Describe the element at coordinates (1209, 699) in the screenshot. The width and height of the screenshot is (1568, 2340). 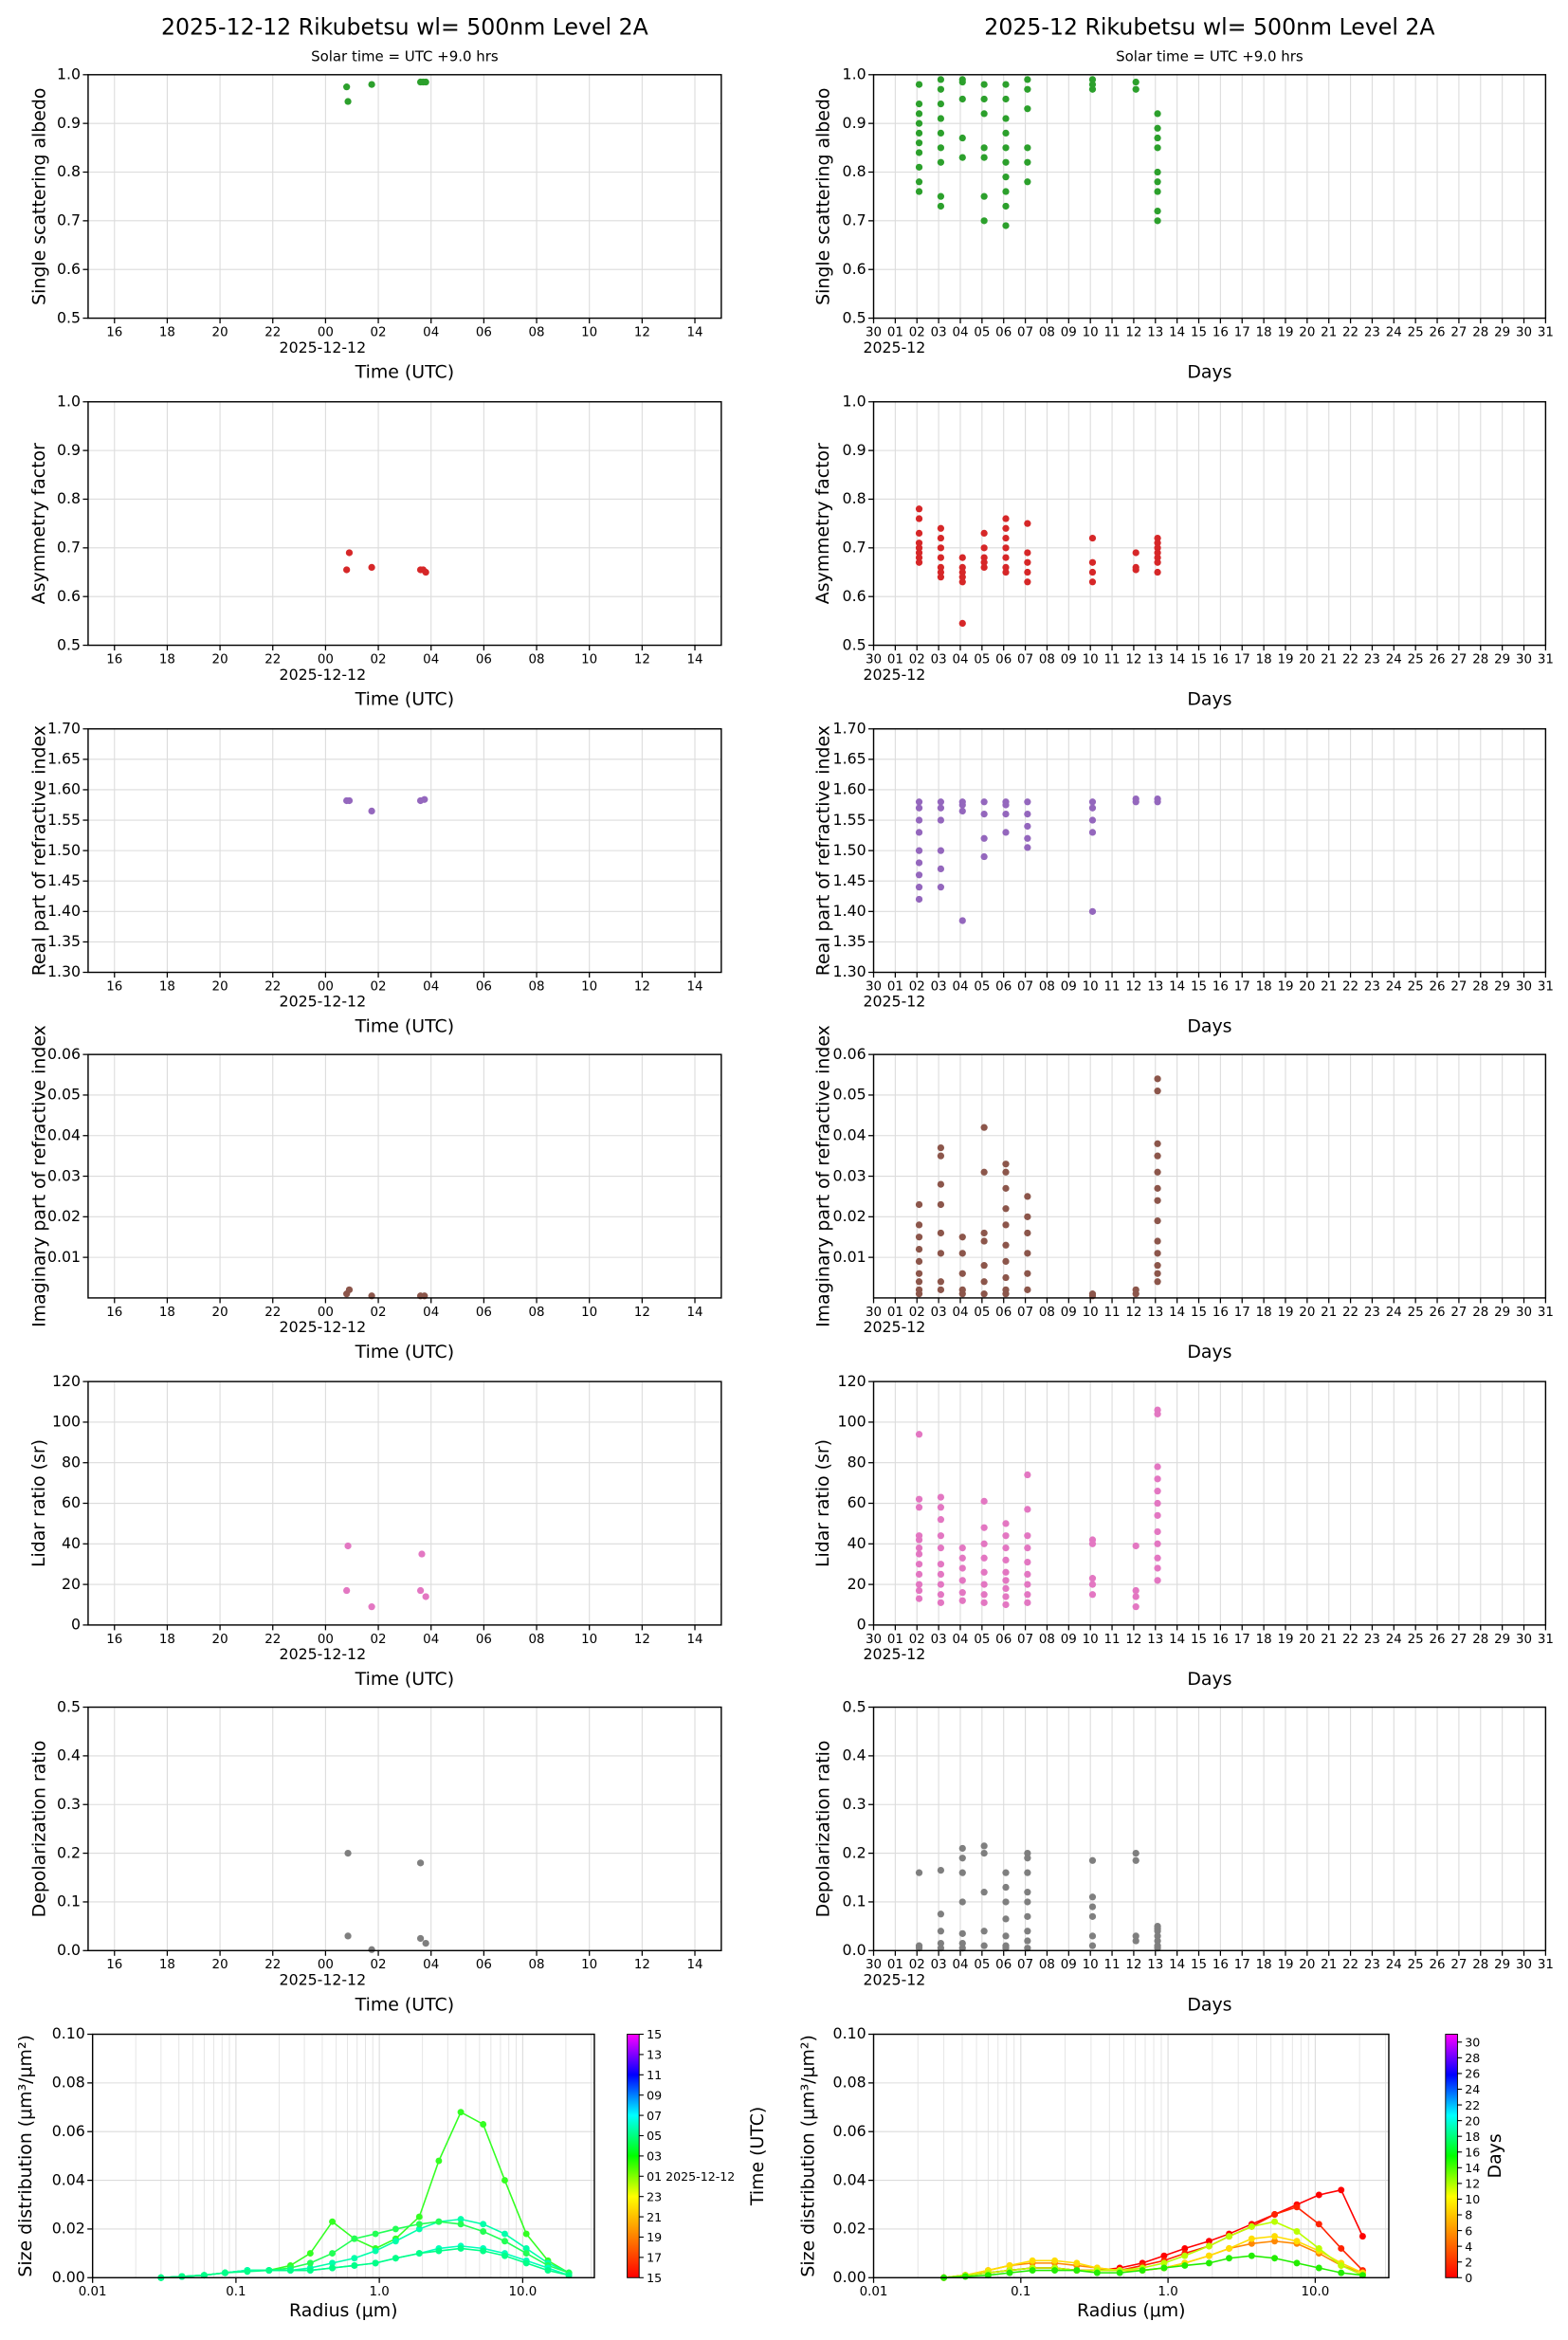
I see `x-axis-label: Days` at that location.